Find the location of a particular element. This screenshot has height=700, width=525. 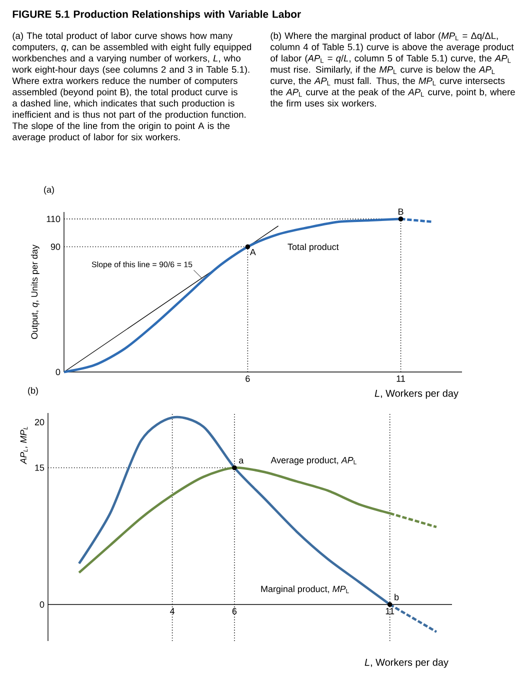

chart-title: (a) is located at coordinates (49, 190).